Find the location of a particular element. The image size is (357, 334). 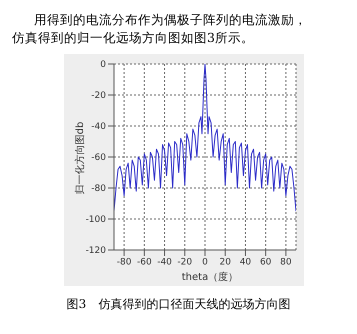

x-tick-label: 60 is located at coordinates (266, 262).